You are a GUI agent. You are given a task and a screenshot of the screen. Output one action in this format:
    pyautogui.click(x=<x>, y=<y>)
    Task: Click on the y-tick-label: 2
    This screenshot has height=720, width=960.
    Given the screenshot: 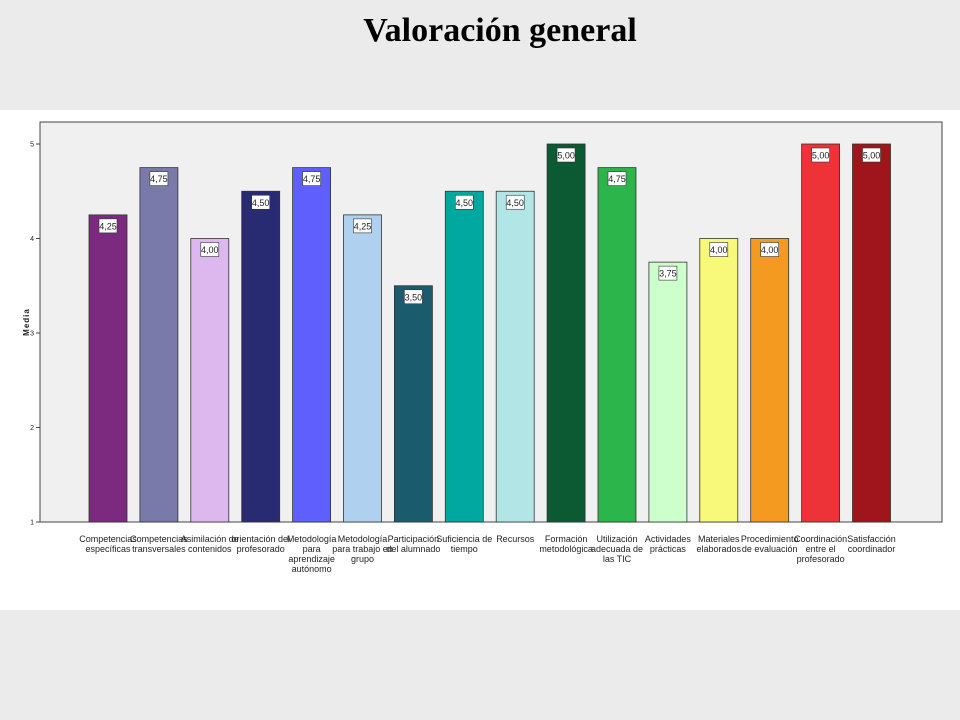 What is the action you would take?
    pyautogui.click(x=32, y=428)
    